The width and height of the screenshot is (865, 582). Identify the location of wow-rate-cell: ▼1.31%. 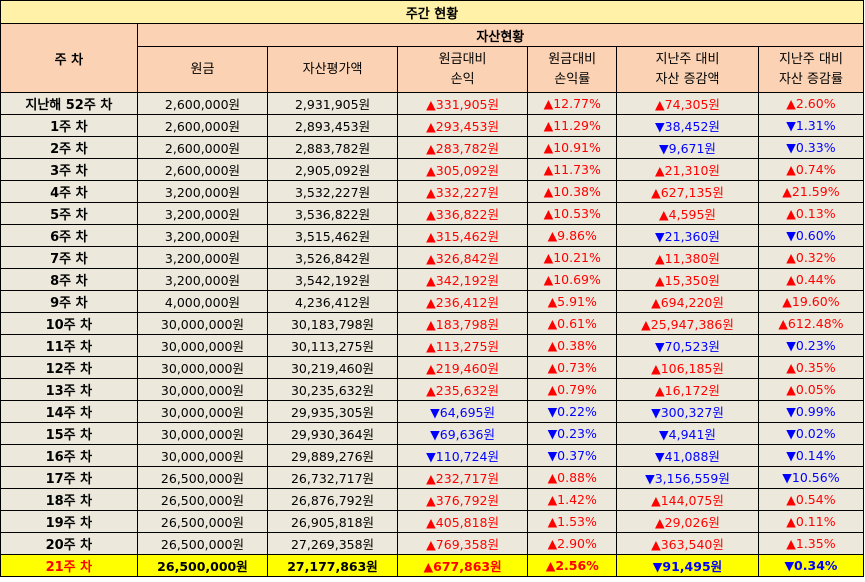
(811, 125).